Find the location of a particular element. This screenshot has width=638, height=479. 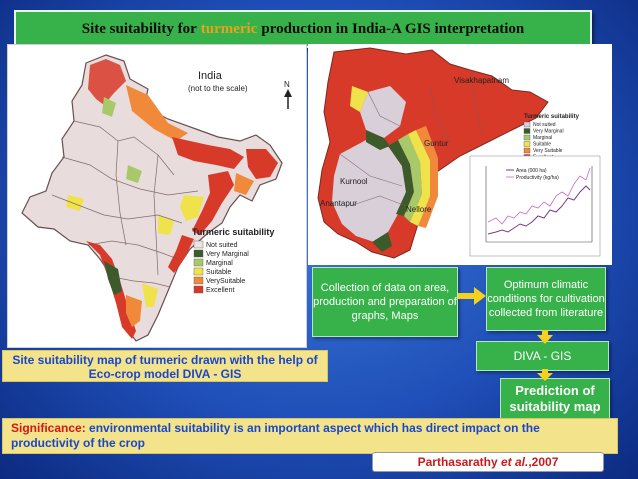

india-label: India is located at coordinates (210, 76).